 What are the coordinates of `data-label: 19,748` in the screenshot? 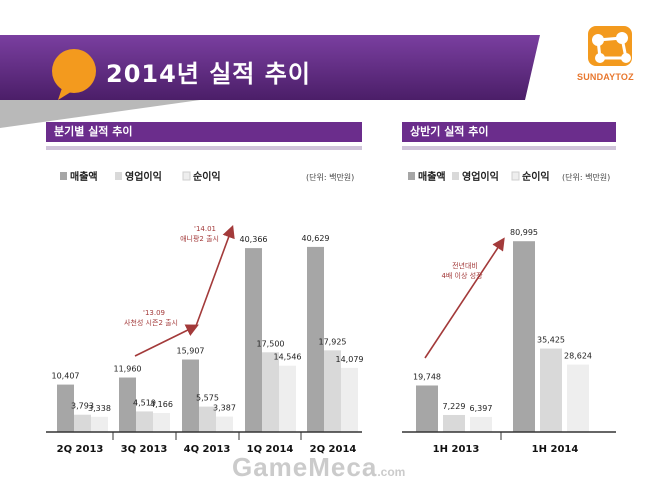 It's located at (427, 376).